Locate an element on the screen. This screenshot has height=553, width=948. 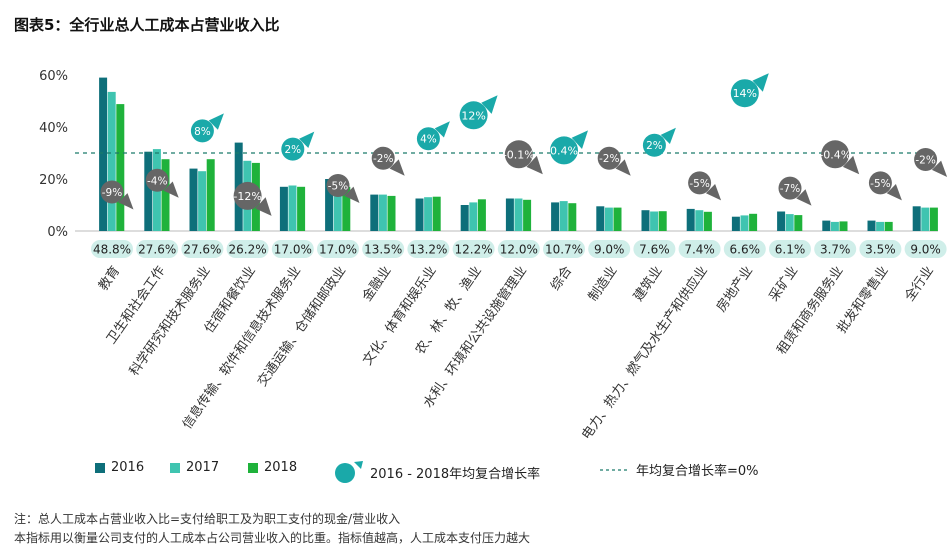
value-label: 26.2% is located at coordinates (248, 250).